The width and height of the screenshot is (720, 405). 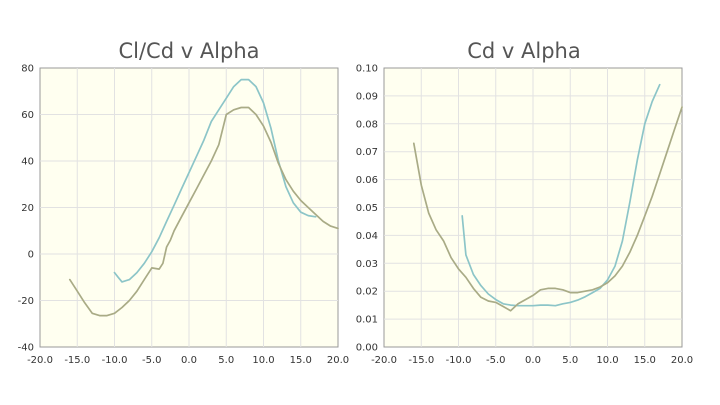 I want to click on y-tick-label: 0.07, so click(x=367, y=152).